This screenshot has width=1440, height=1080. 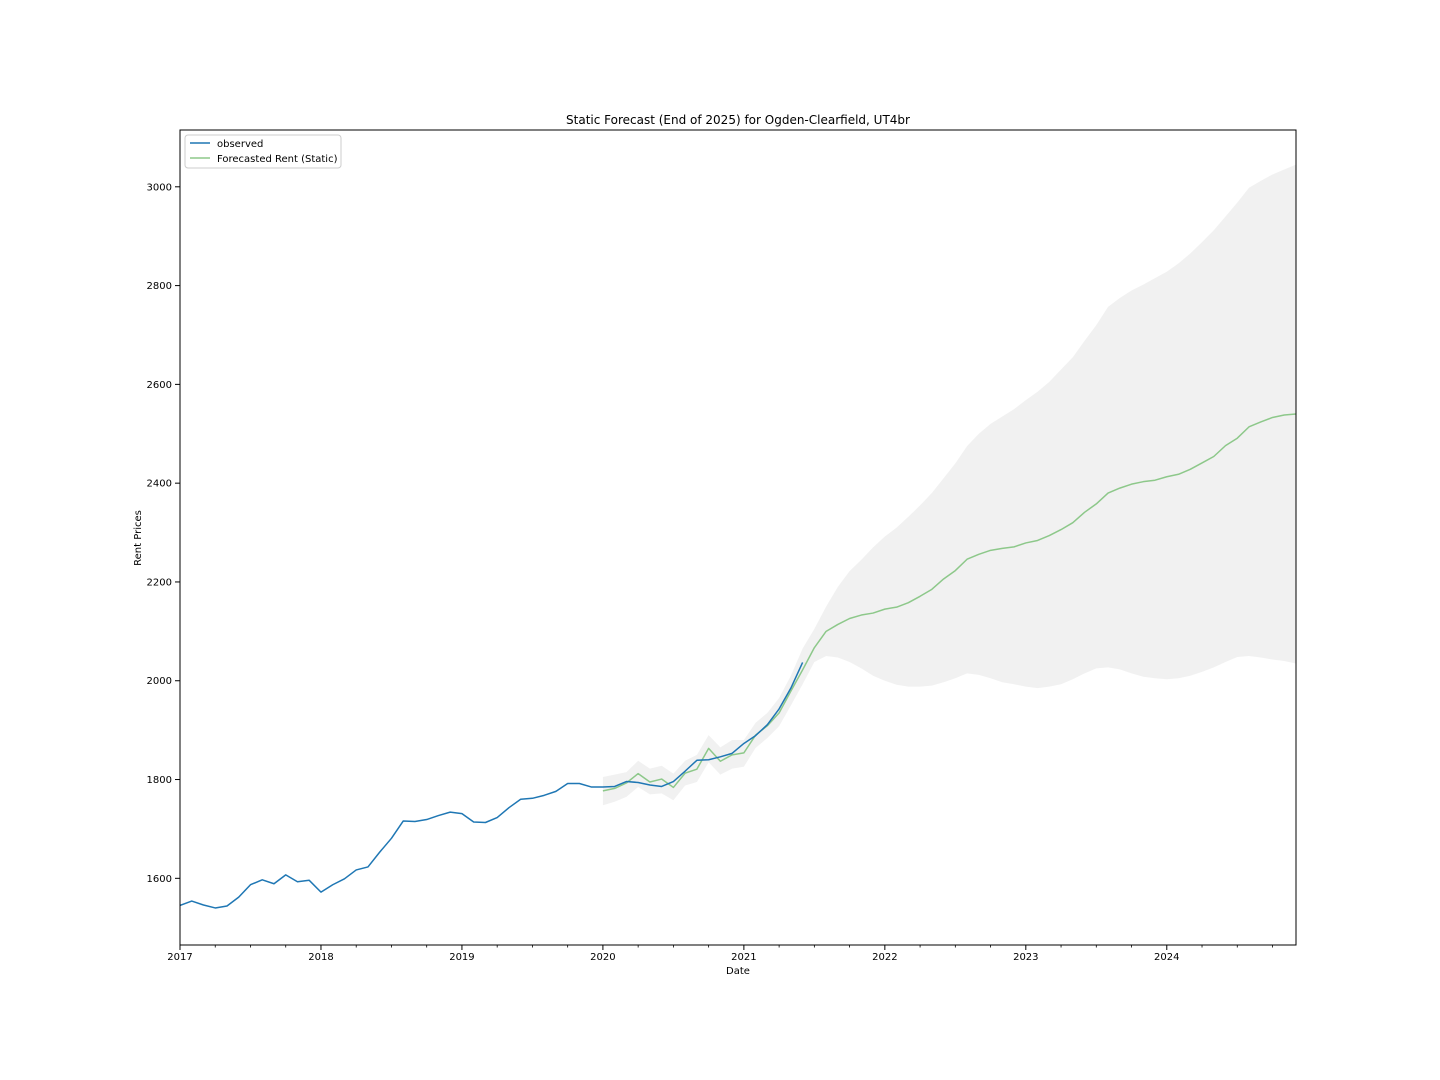 What do you see at coordinates (240, 144) in the screenshot?
I see `legend-label-observed: observed` at bounding box center [240, 144].